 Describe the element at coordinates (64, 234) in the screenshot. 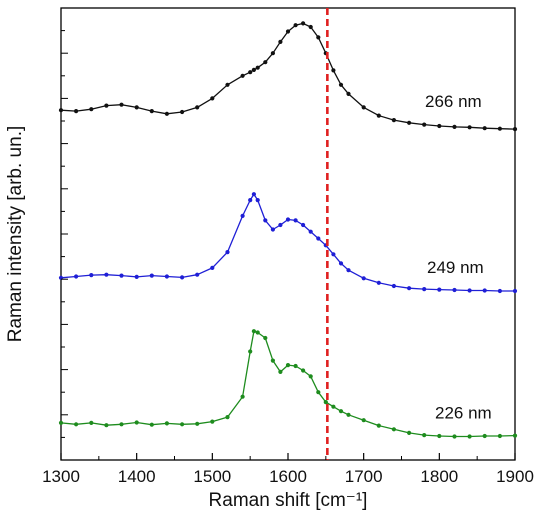

I see `y-axis-ticks` at that location.